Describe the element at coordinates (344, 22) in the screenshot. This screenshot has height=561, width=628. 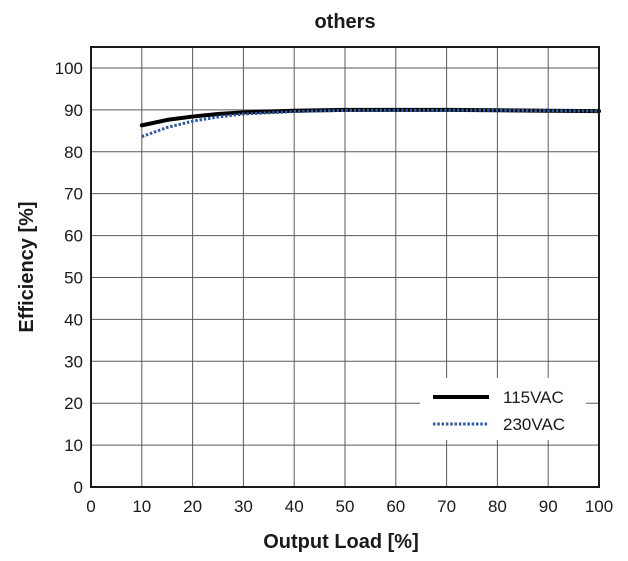
I see `chart-title: others` at that location.